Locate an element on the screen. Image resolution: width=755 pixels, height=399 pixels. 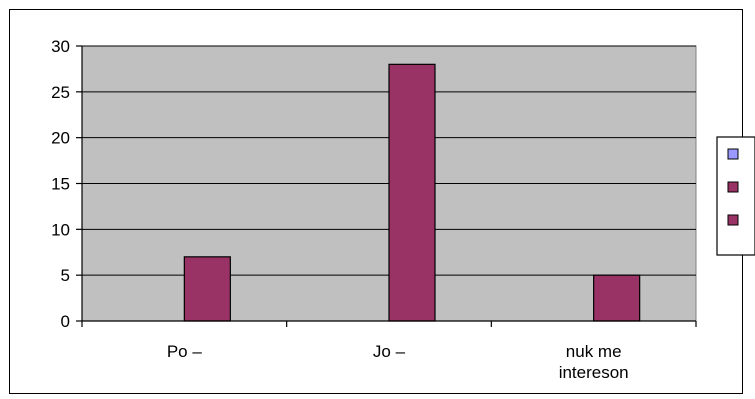
x-category-label-line: intereson is located at coordinates (594, 372).